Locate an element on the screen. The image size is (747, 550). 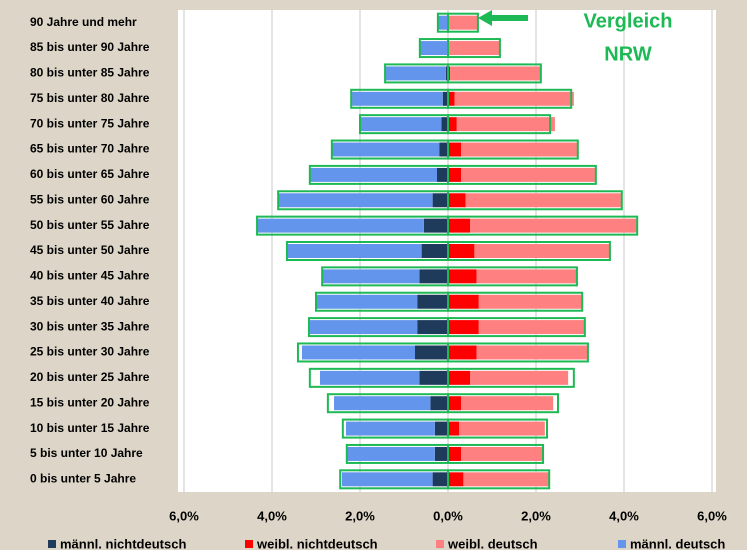
x-tick-label: 0,0% is located at coordinates (448, 515).